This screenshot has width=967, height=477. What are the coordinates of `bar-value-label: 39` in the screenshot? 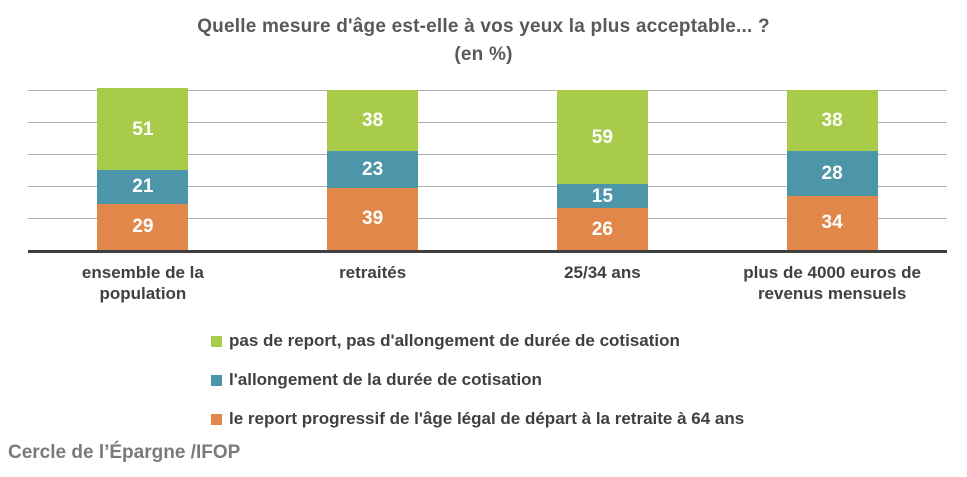 It's located at (373, 219).